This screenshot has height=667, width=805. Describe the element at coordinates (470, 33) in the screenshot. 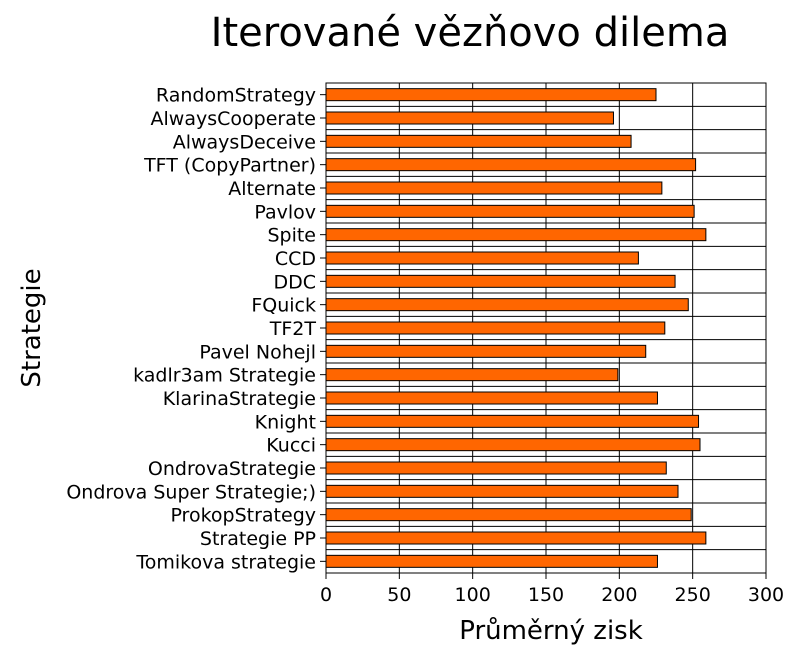

I see `chart-title: Iterované vězňovo dilema` at that location.